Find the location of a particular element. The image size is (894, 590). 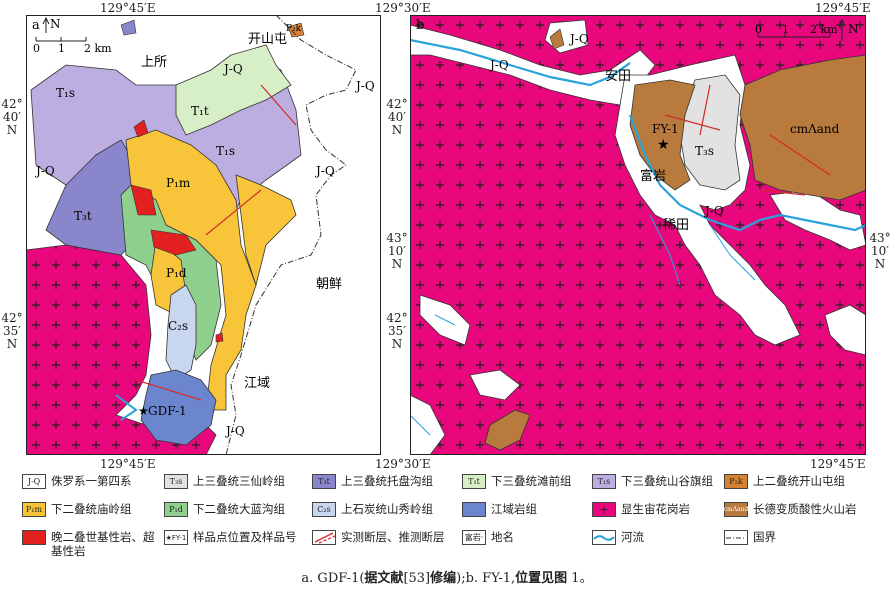

legend-item-cmand: cmΛand 长德变质酸性火山岩 is located at coordinates (790, 509).